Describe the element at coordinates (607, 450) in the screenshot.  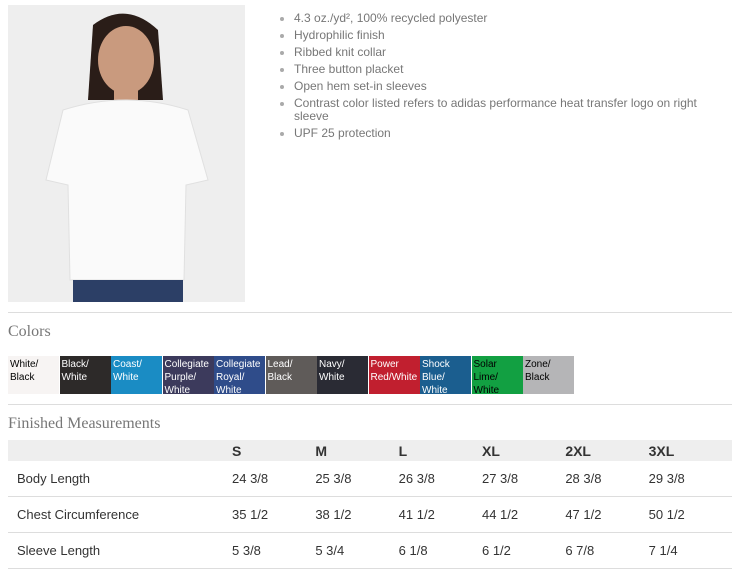
I see `size-header: 2XL` at that location.